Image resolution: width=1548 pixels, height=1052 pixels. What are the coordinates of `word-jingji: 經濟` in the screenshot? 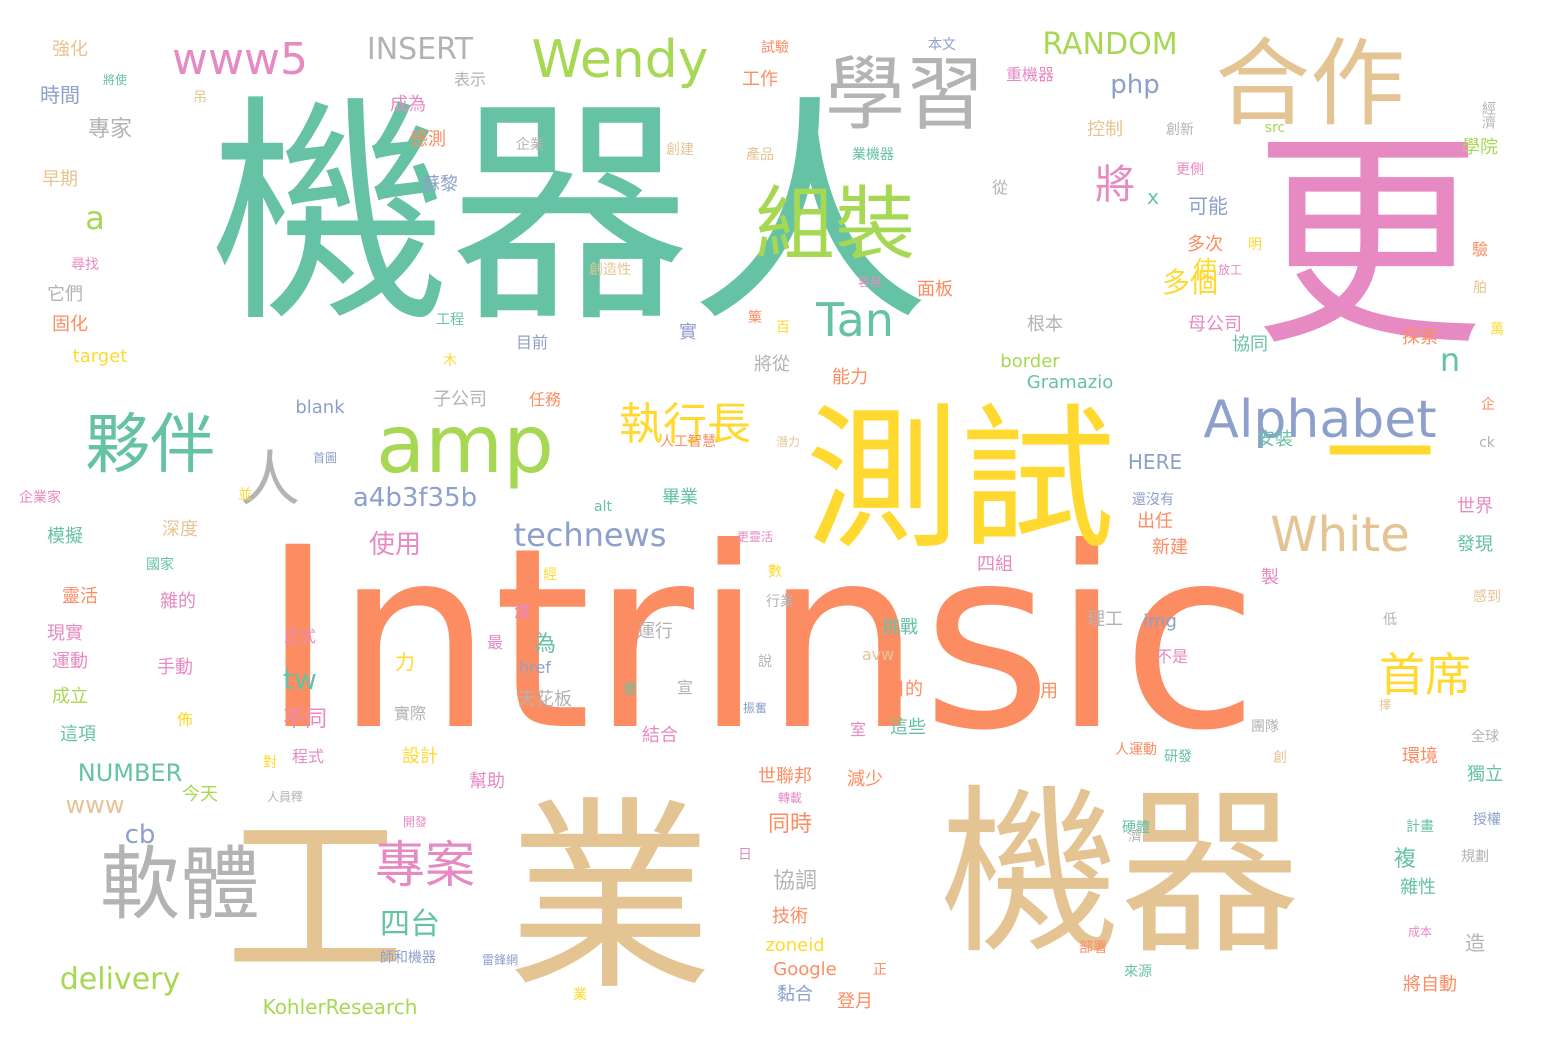 It's located at (1488, 115).